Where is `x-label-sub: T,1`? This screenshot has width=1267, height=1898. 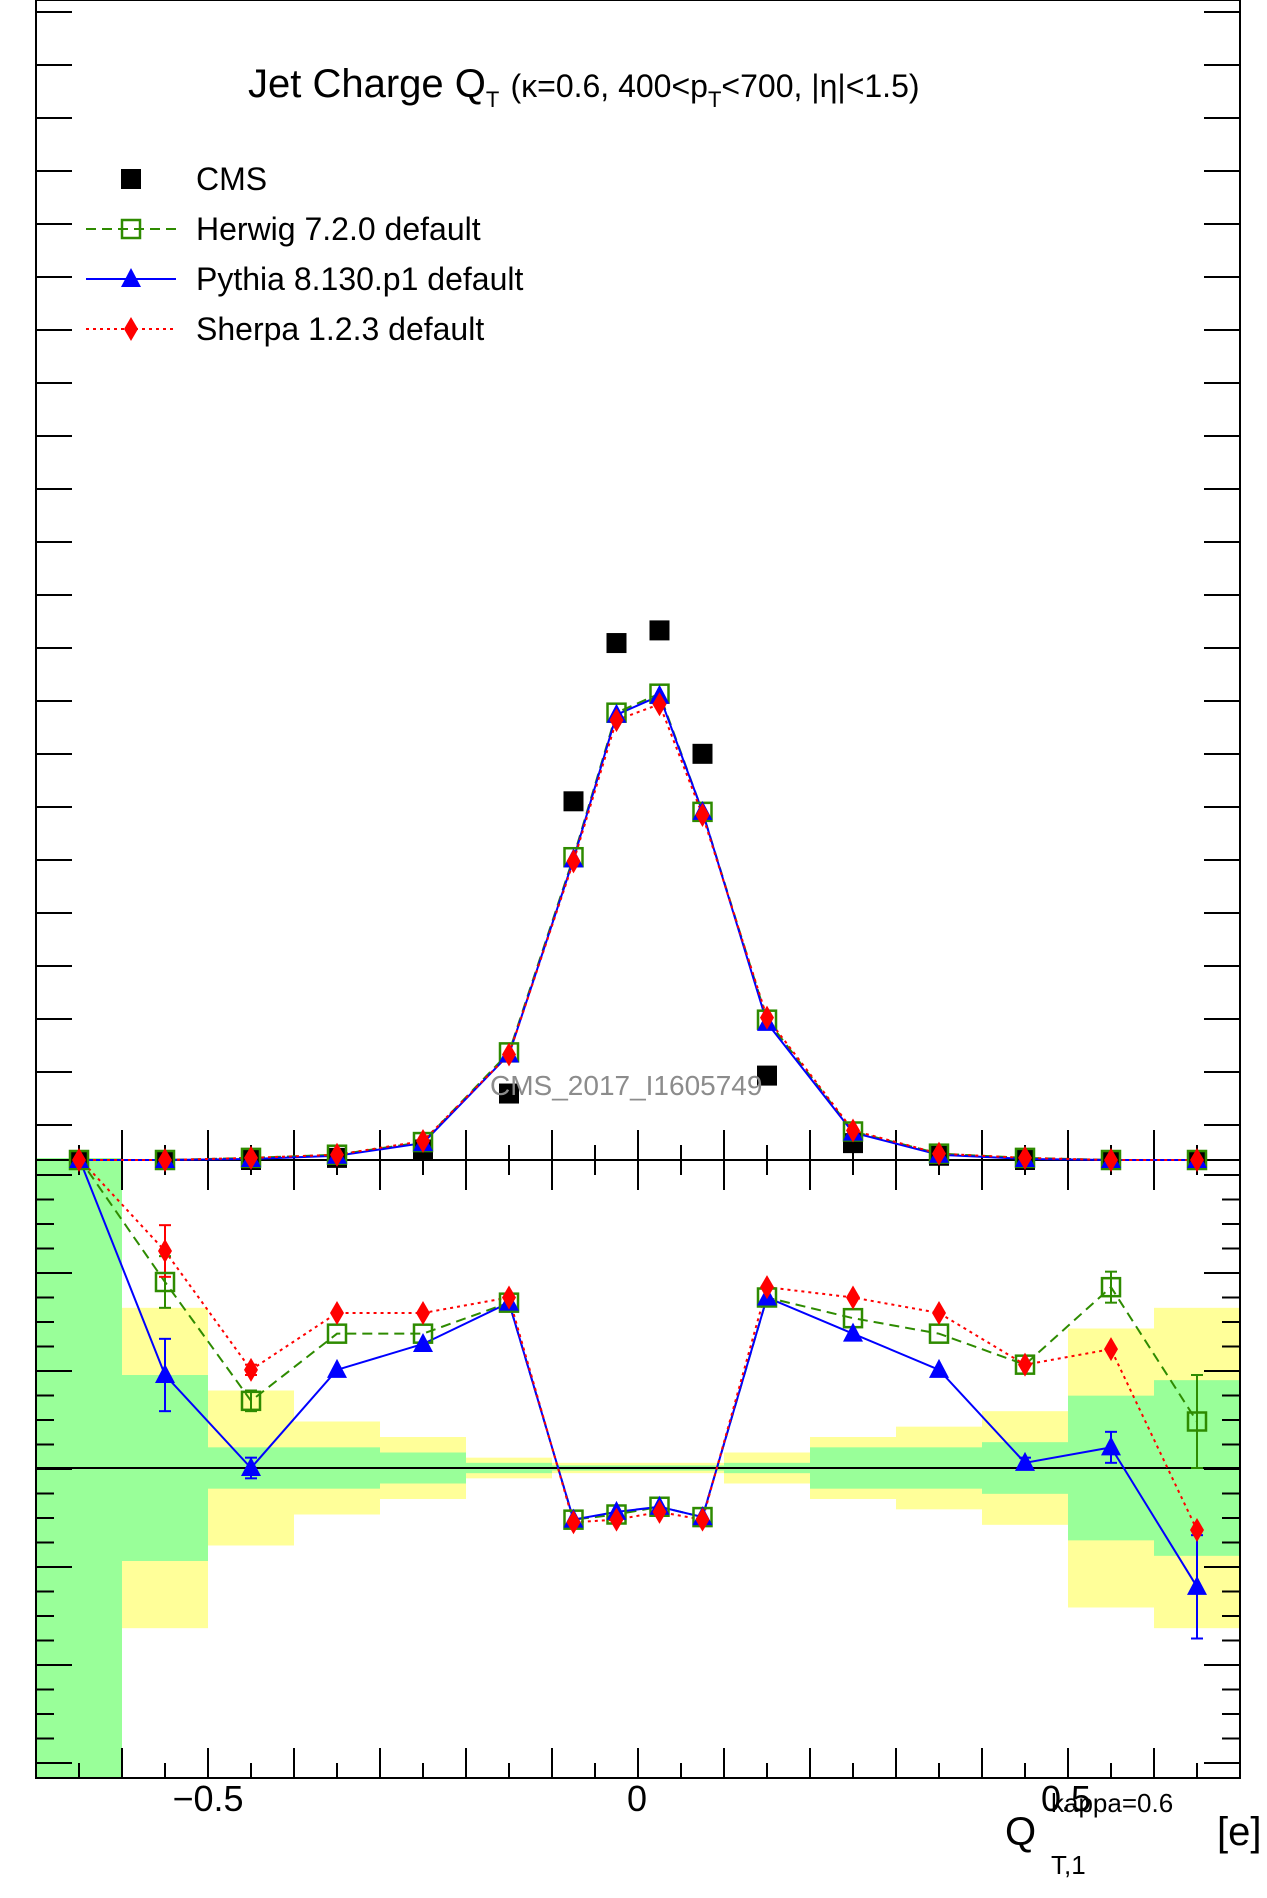 x-label-sub: T,1 is located at coordinates (1068, 1865).